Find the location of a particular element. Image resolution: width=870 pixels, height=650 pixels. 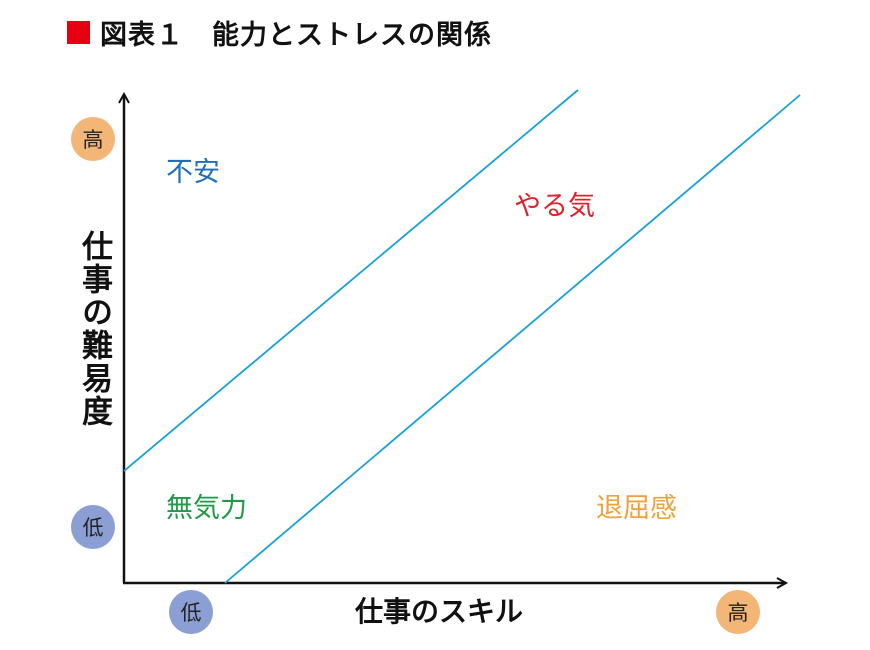

x-axis-high-badge: 高 is located at coordinates (738, 612).